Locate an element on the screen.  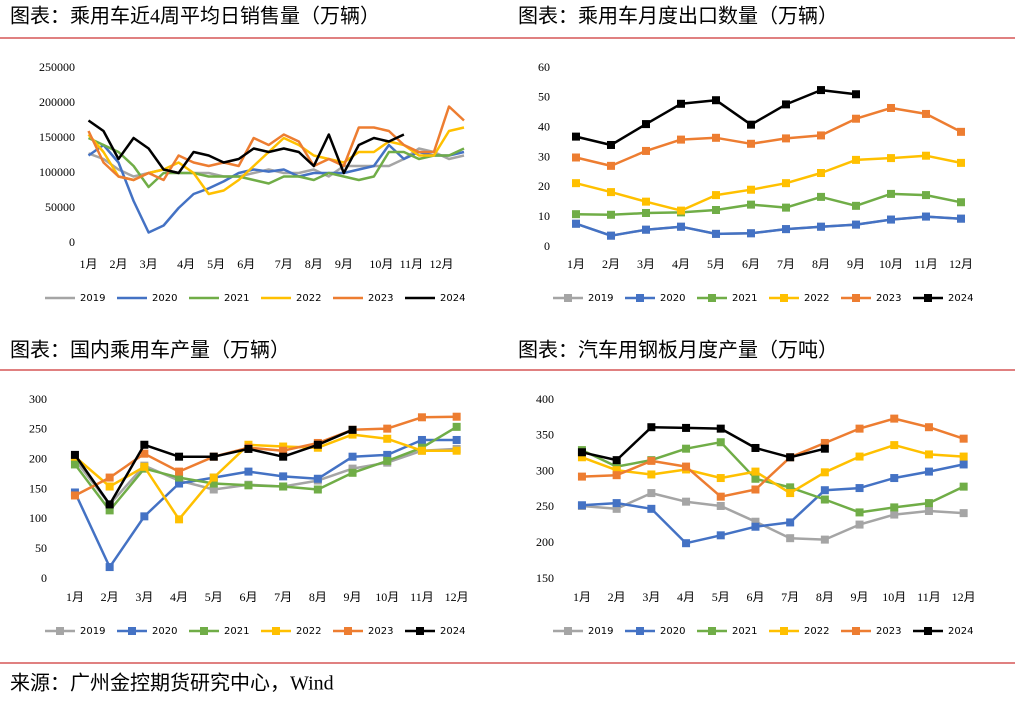
legend-label: 2021 is located at coordinates (744, 631).